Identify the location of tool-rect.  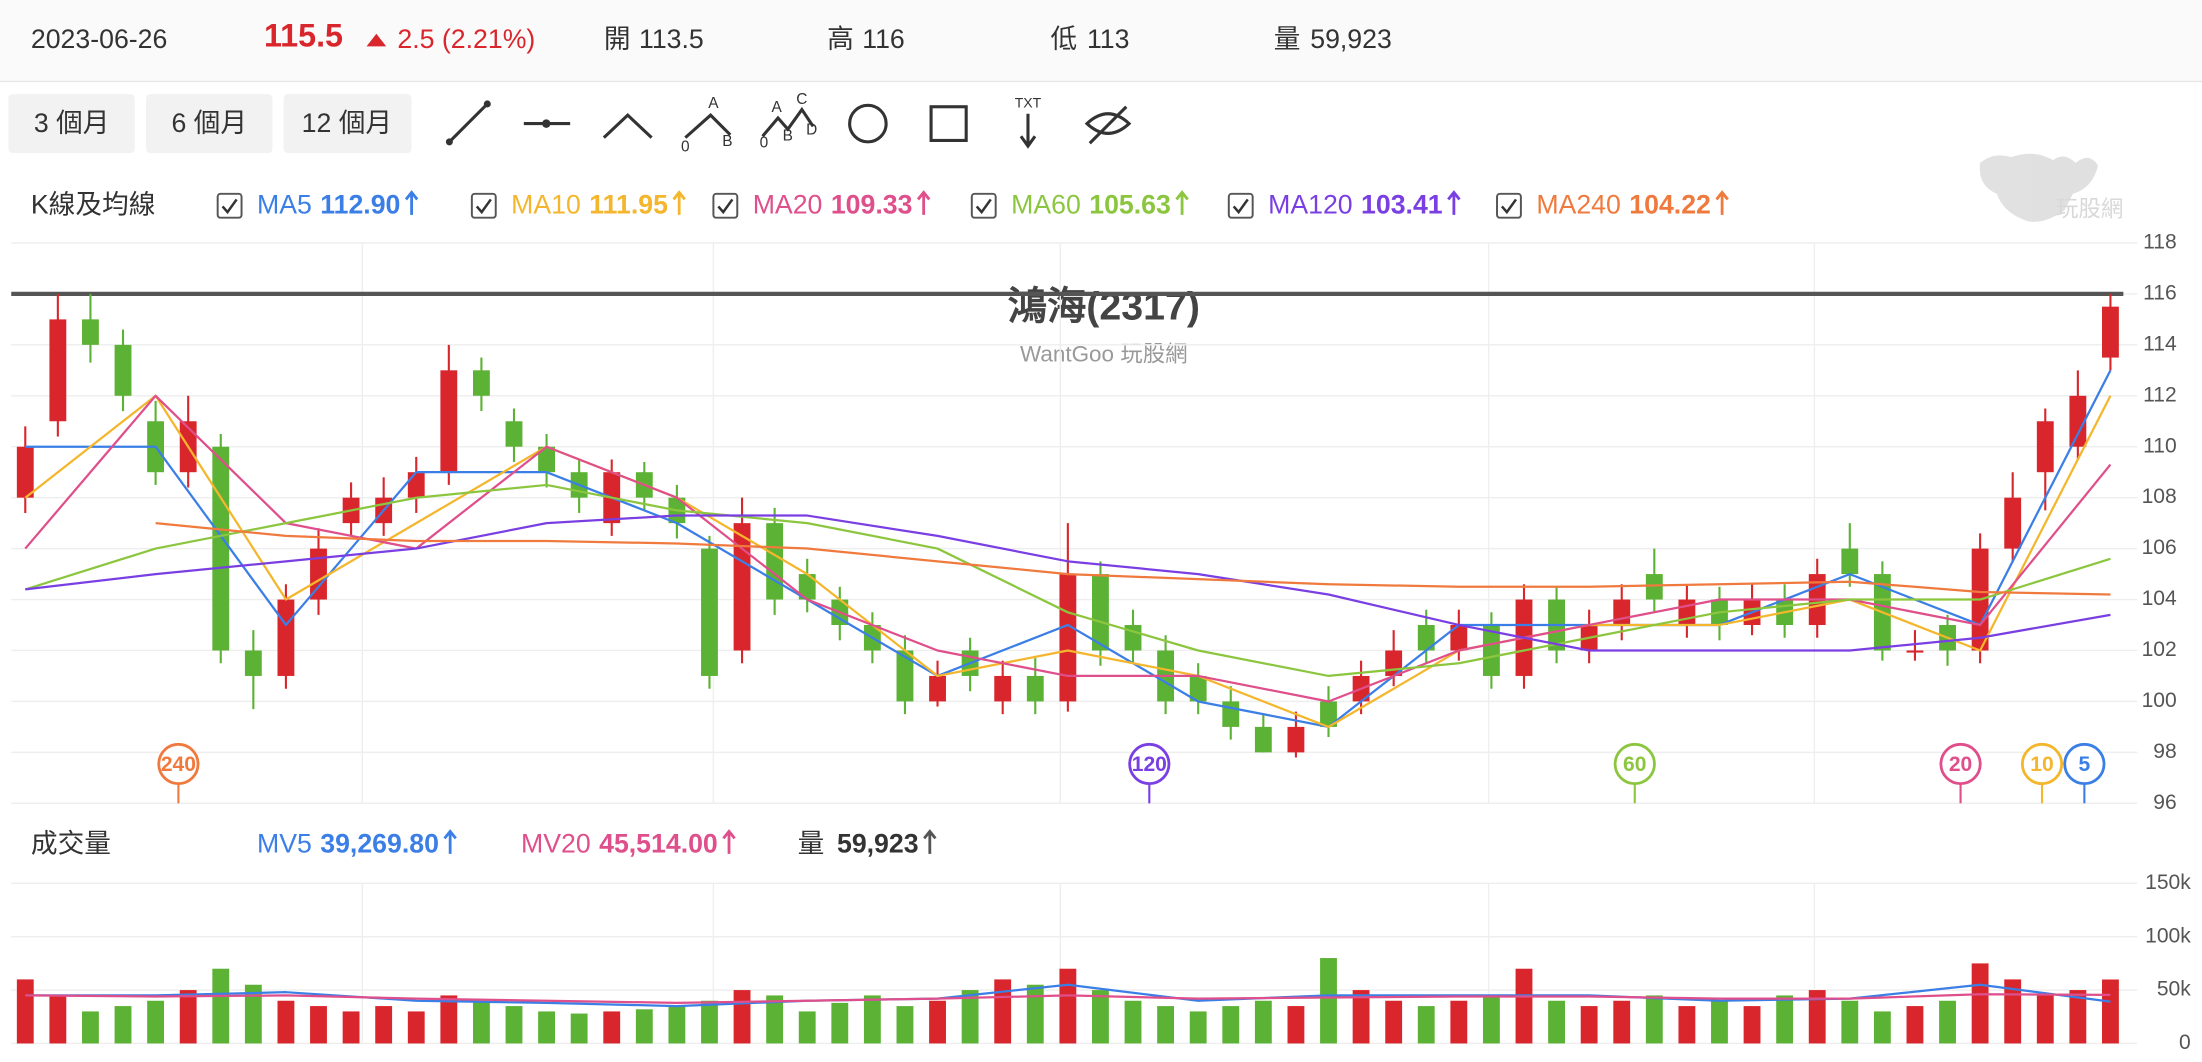
(948, 123).